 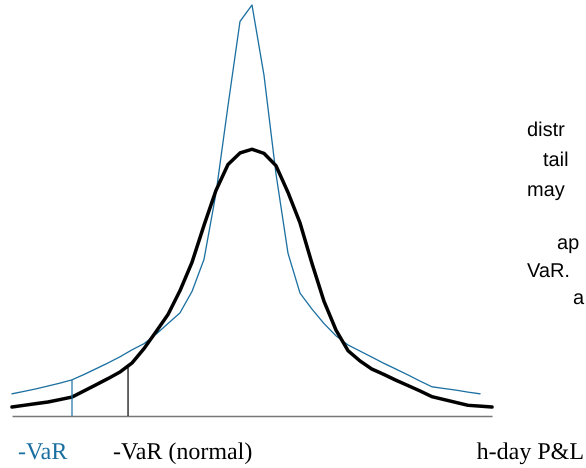 What do you see at coordinates (43, 452) in the screenshot?
I see `text: -VaR` at bounding box center [43, 452].